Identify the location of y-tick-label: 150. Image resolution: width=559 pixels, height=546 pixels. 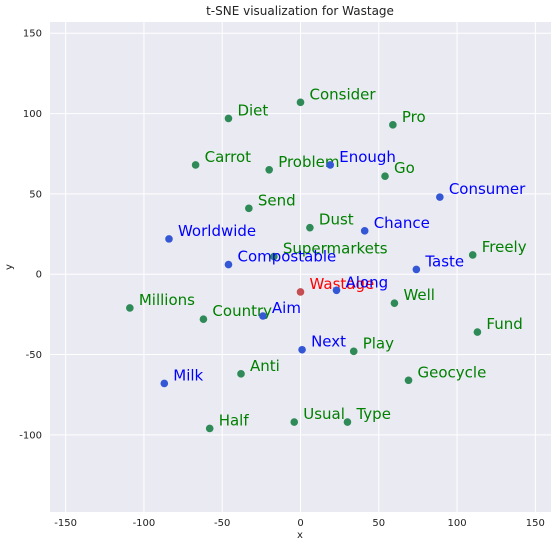
(32, 34).